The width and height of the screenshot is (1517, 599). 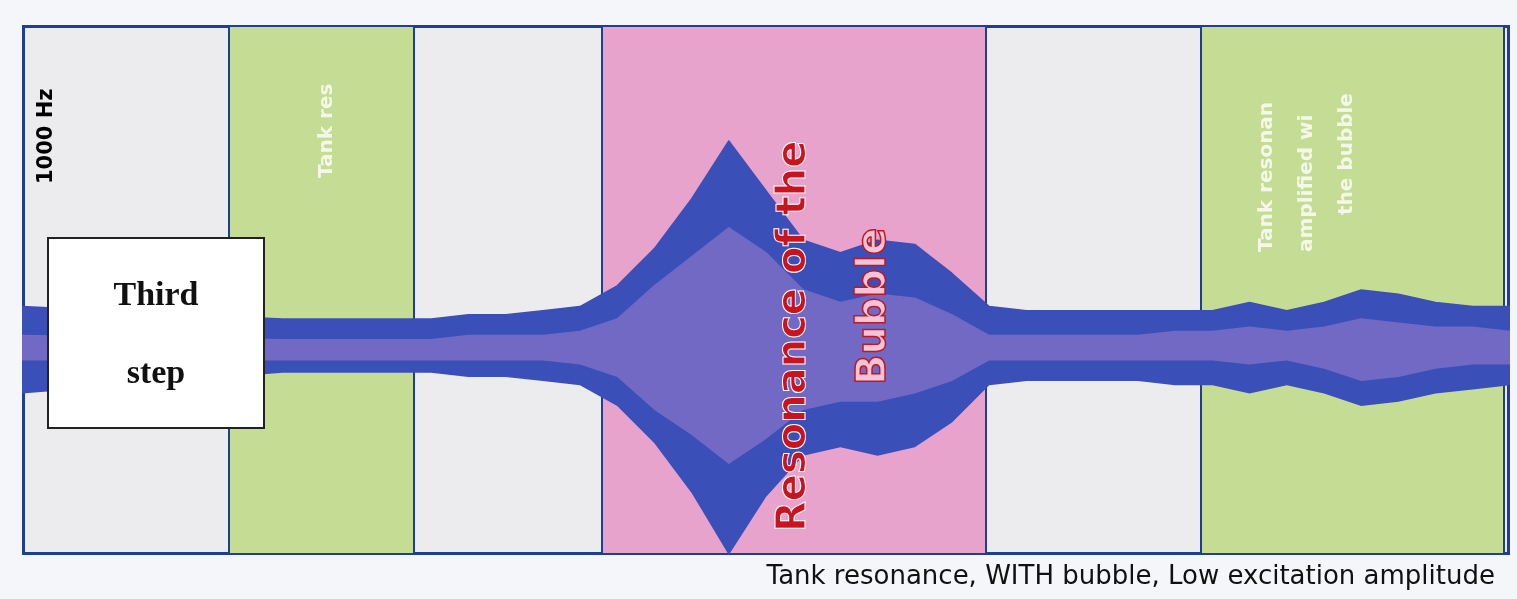 What do you see at coordinates (325, 130) in the screenshot?
I see `annotation: Tank res` at bounding box center [325, 130].